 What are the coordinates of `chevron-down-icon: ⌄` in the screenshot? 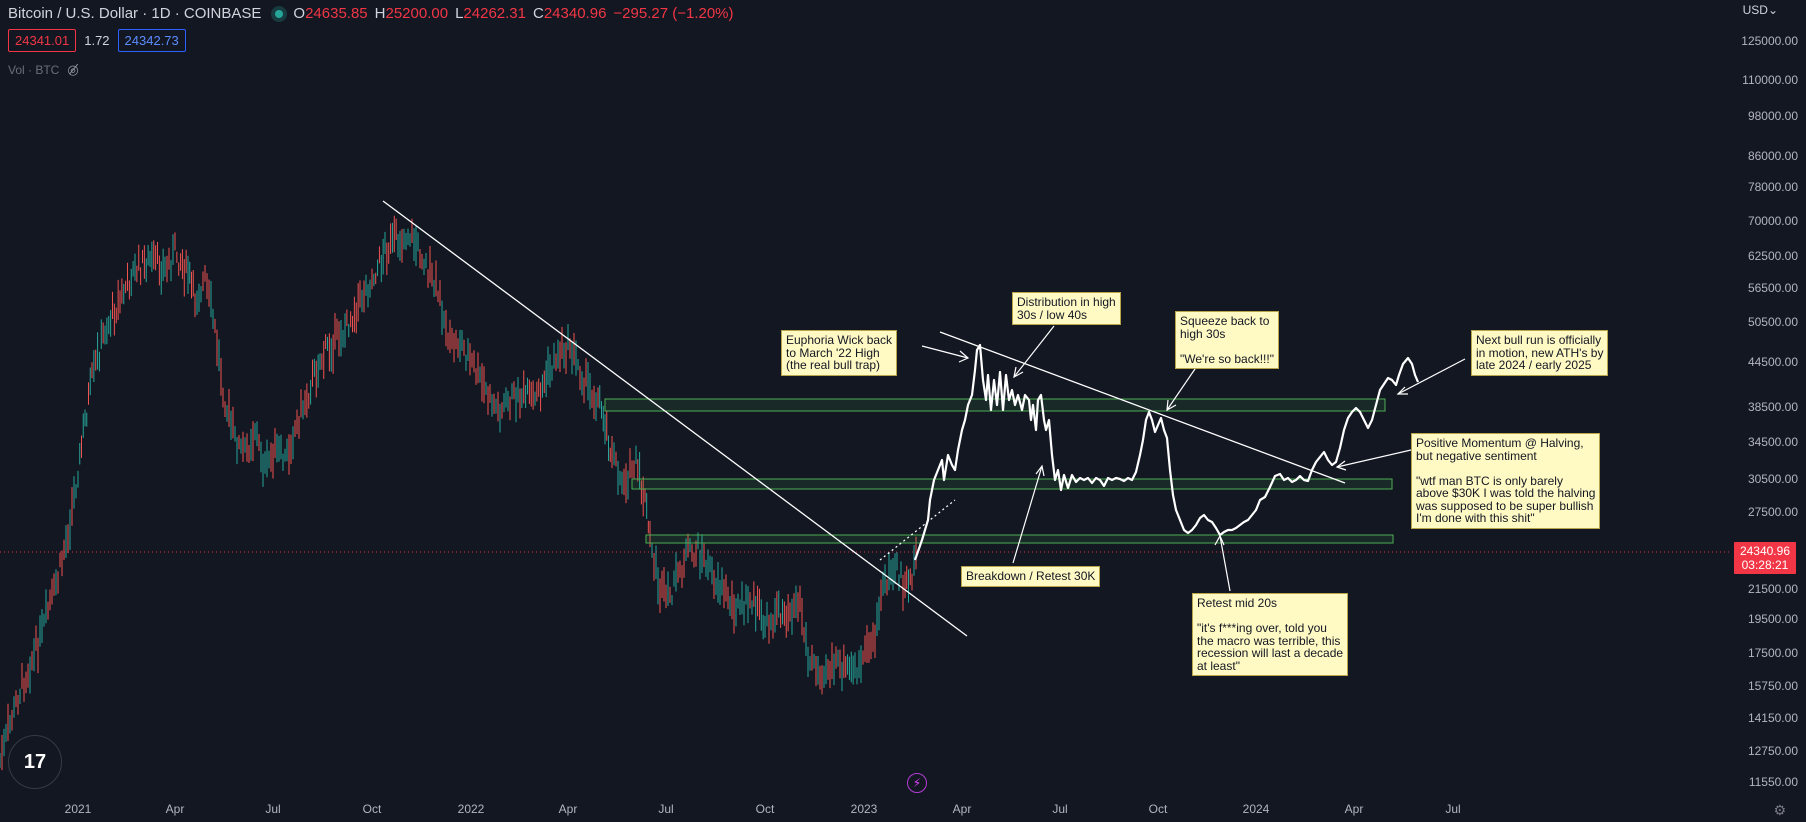 It's located at (1772, 10).